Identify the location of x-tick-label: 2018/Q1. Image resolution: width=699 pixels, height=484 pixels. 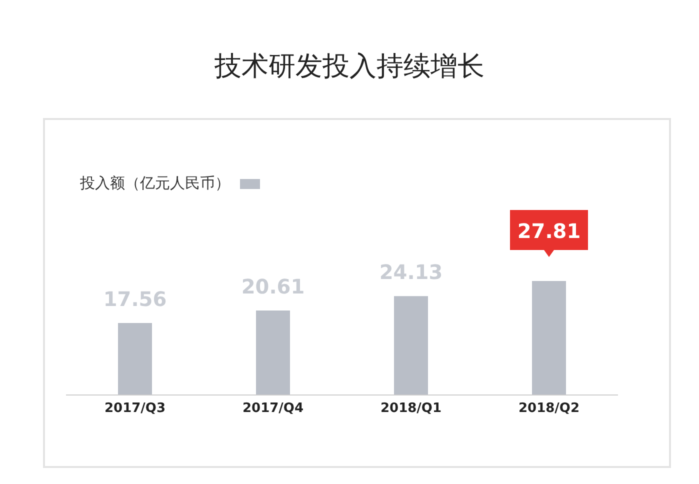
(411, 408).